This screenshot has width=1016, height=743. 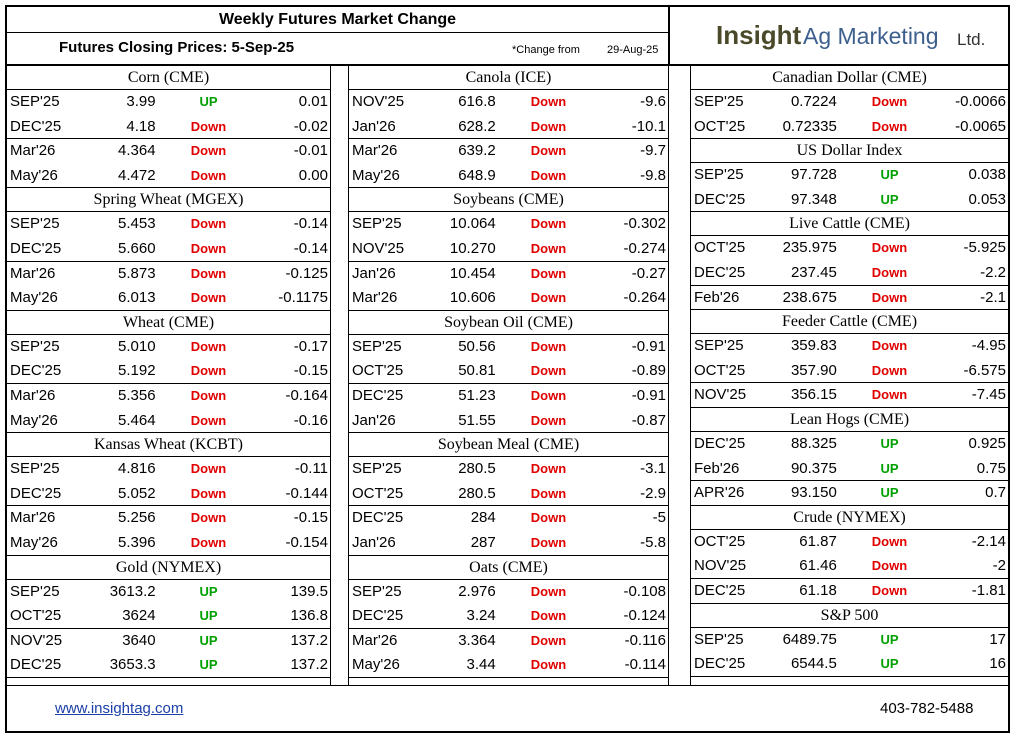 What do you see at coordinates (477, 640) in the screenshot?
I see `closing-price: 3.364` at bounding box center [477, 640].